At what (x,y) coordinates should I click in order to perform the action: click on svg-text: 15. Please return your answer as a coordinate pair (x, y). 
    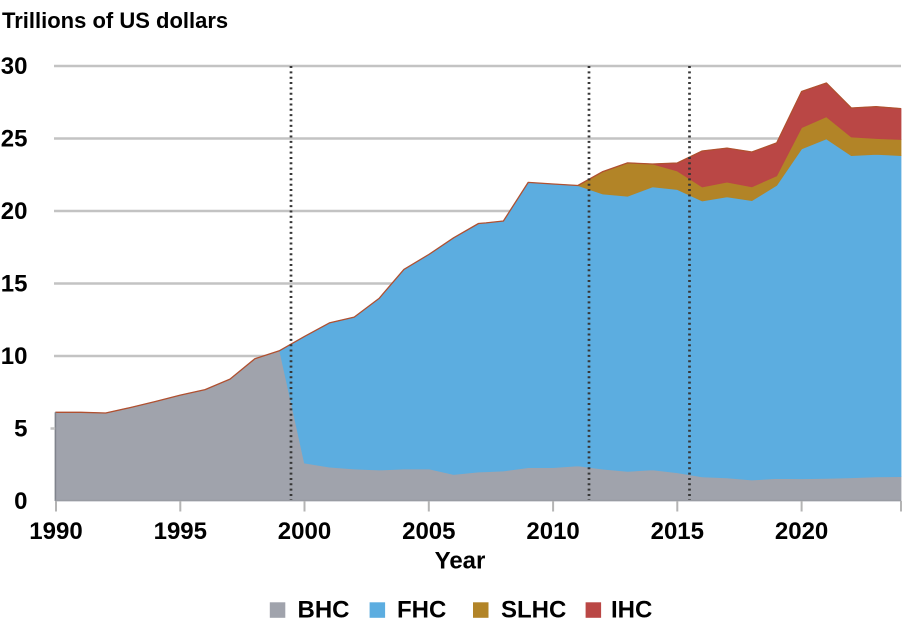
    Looking at the image, I should click on (14, 283).